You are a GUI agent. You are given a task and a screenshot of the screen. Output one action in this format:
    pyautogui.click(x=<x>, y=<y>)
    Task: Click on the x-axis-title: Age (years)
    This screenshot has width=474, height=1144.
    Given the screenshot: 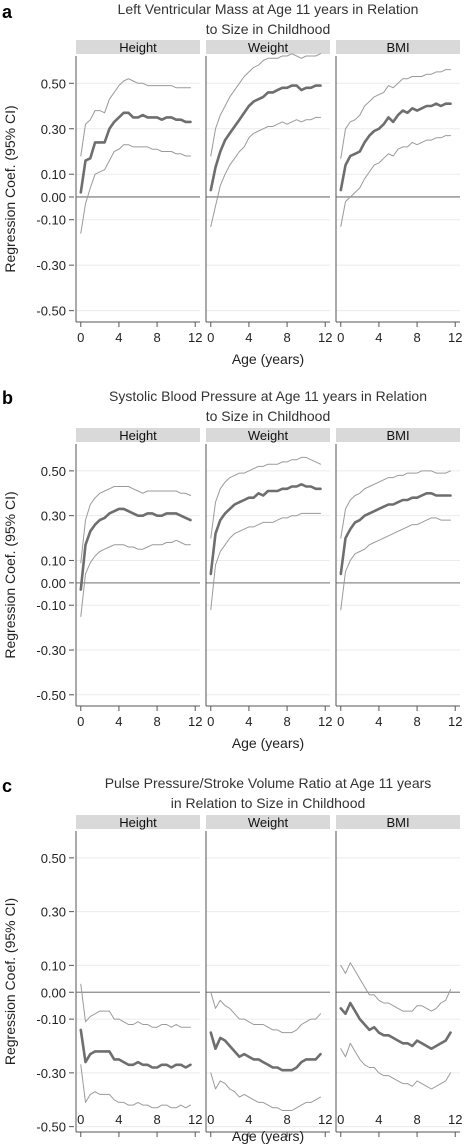 What is the action you would take?
    pyautogui.click(x=268, y=743)
    